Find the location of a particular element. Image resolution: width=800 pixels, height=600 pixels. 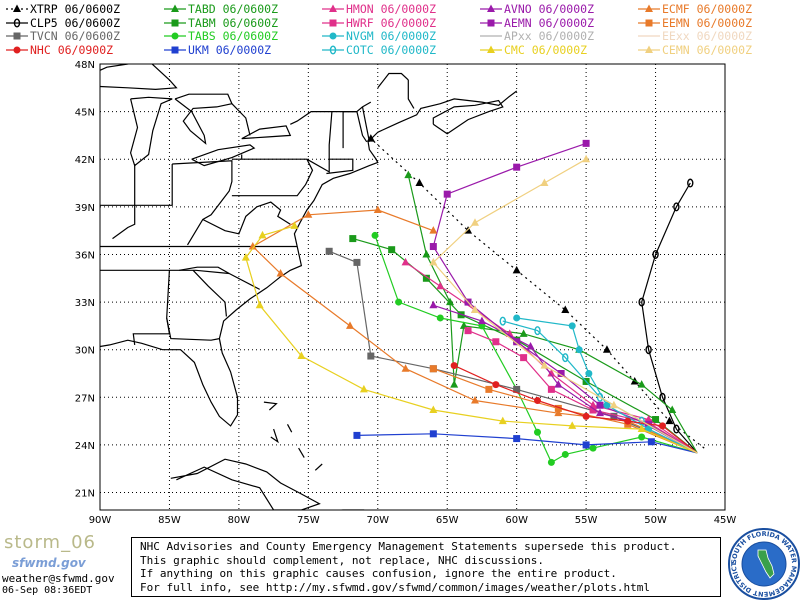

legend-item: TVCN 06/0600Z is located at coordinates (82, 36).